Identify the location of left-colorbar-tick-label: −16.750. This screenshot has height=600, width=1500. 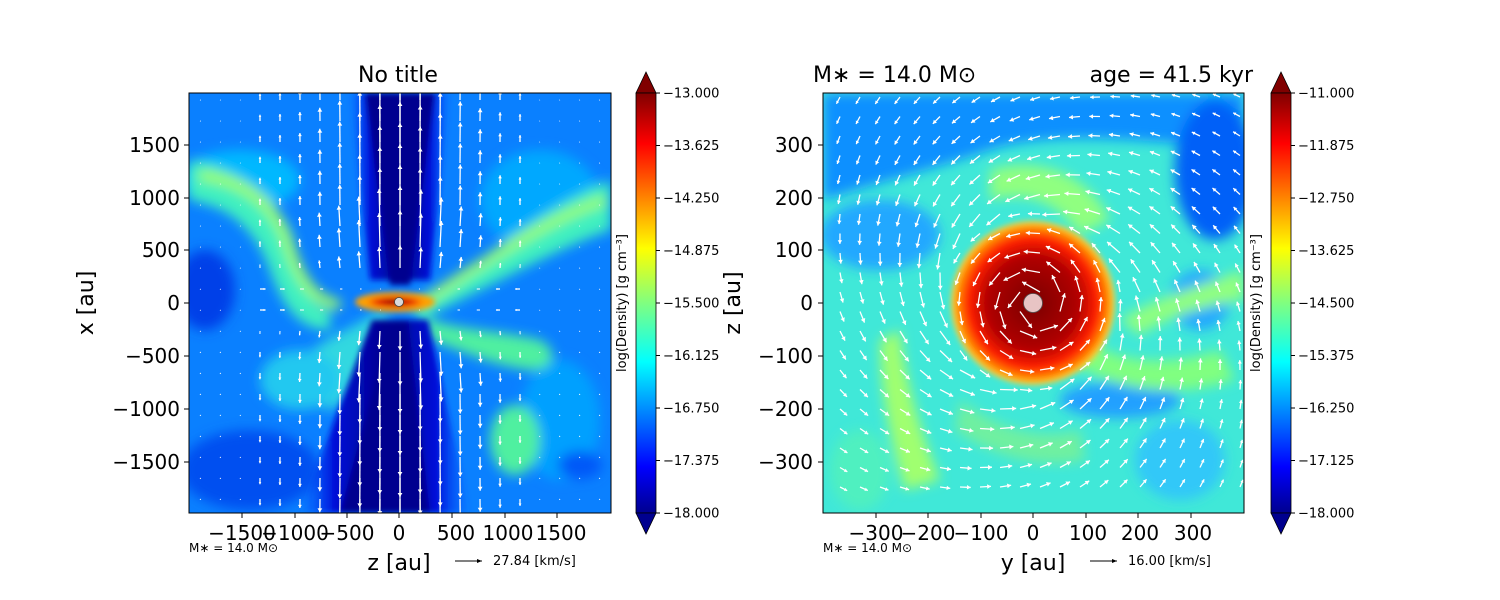
(691, 409).